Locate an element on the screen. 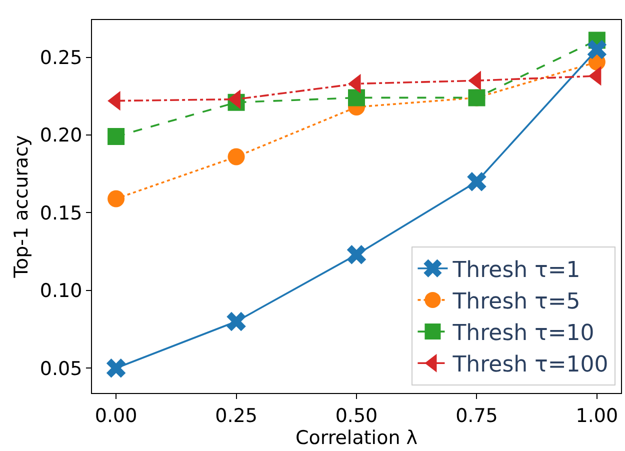 The image size is (625, 451). legend-label: Thresh τ=1 is located at coordinates (516, 270).